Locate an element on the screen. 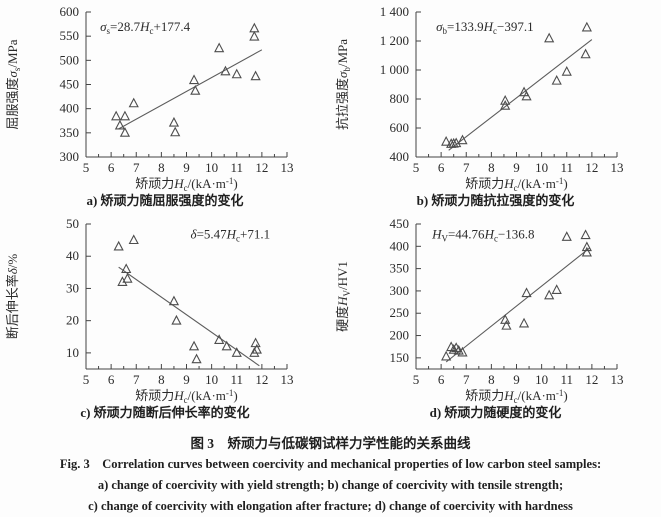 Image resolution: width=661 pixels, height=517 pixels. y-axis-label: 断后伸长率δ/% is located at coordinates (12, 297).